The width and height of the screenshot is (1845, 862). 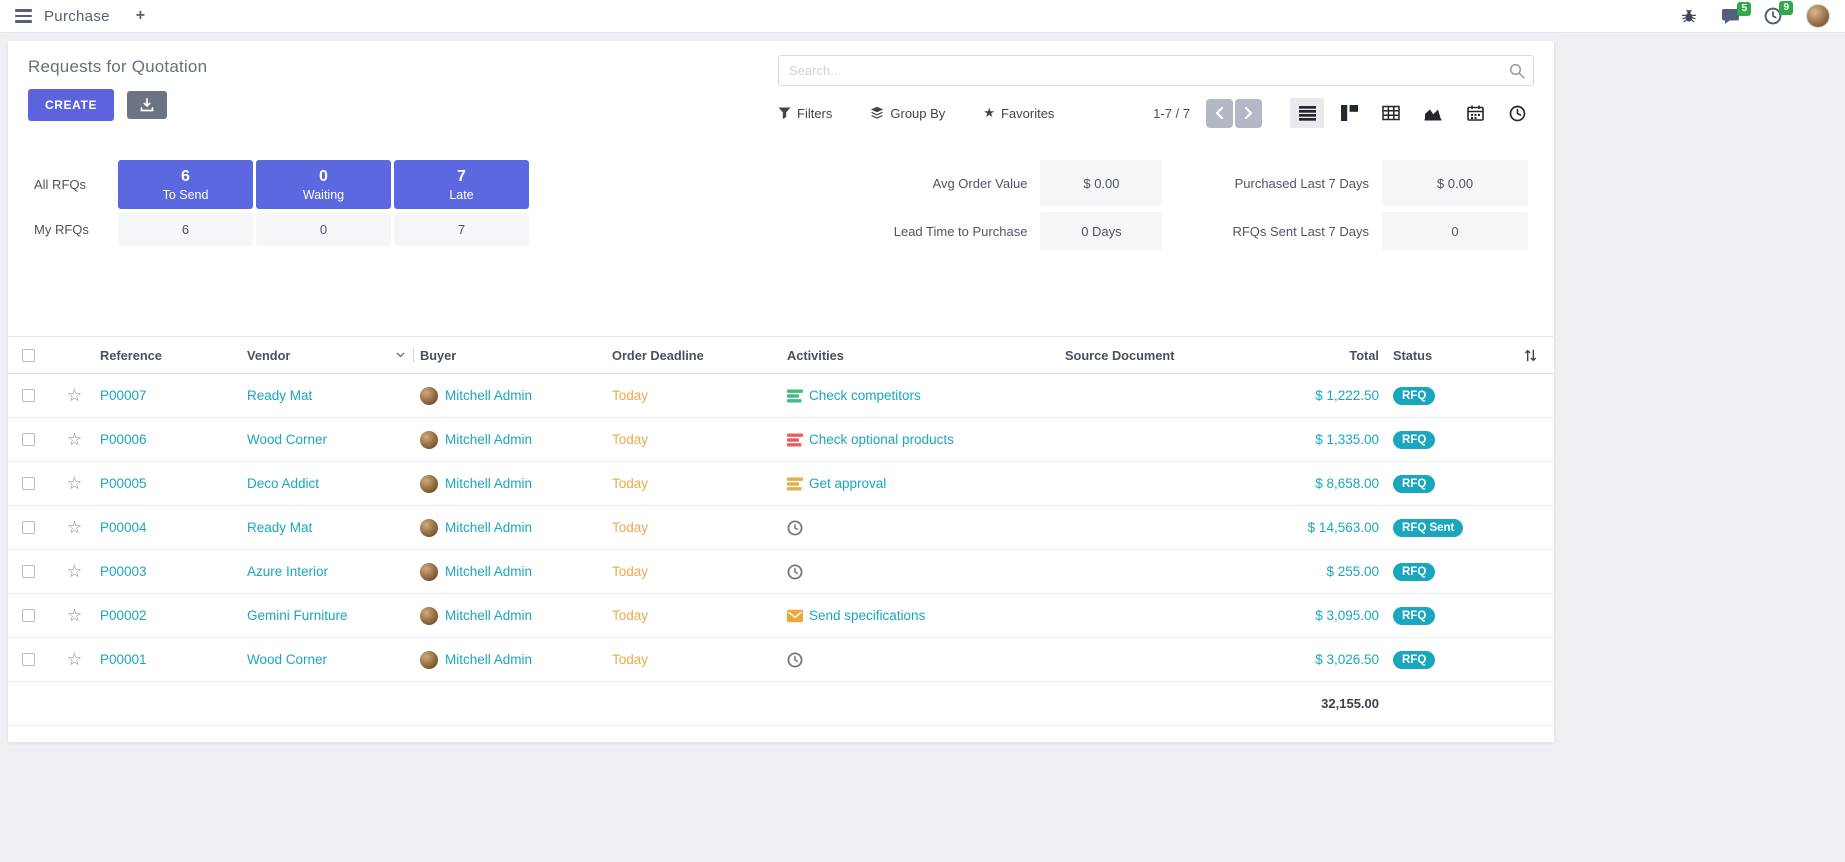 What do you see at coordinates (1301, 183) in the screenshot?
I see `kpi-purchased-7d-label: Purchased Last 7 Days` at bounding box center [1301, 183].